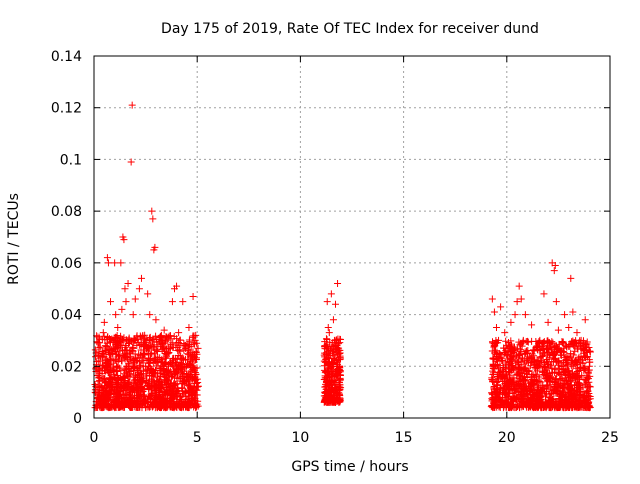 The width and height of the screenshot is (640, 484). Describe the element at coordinates (14, 239) in the screenshot. I see `y-axis-title: ROTI / TECUs` at that location.